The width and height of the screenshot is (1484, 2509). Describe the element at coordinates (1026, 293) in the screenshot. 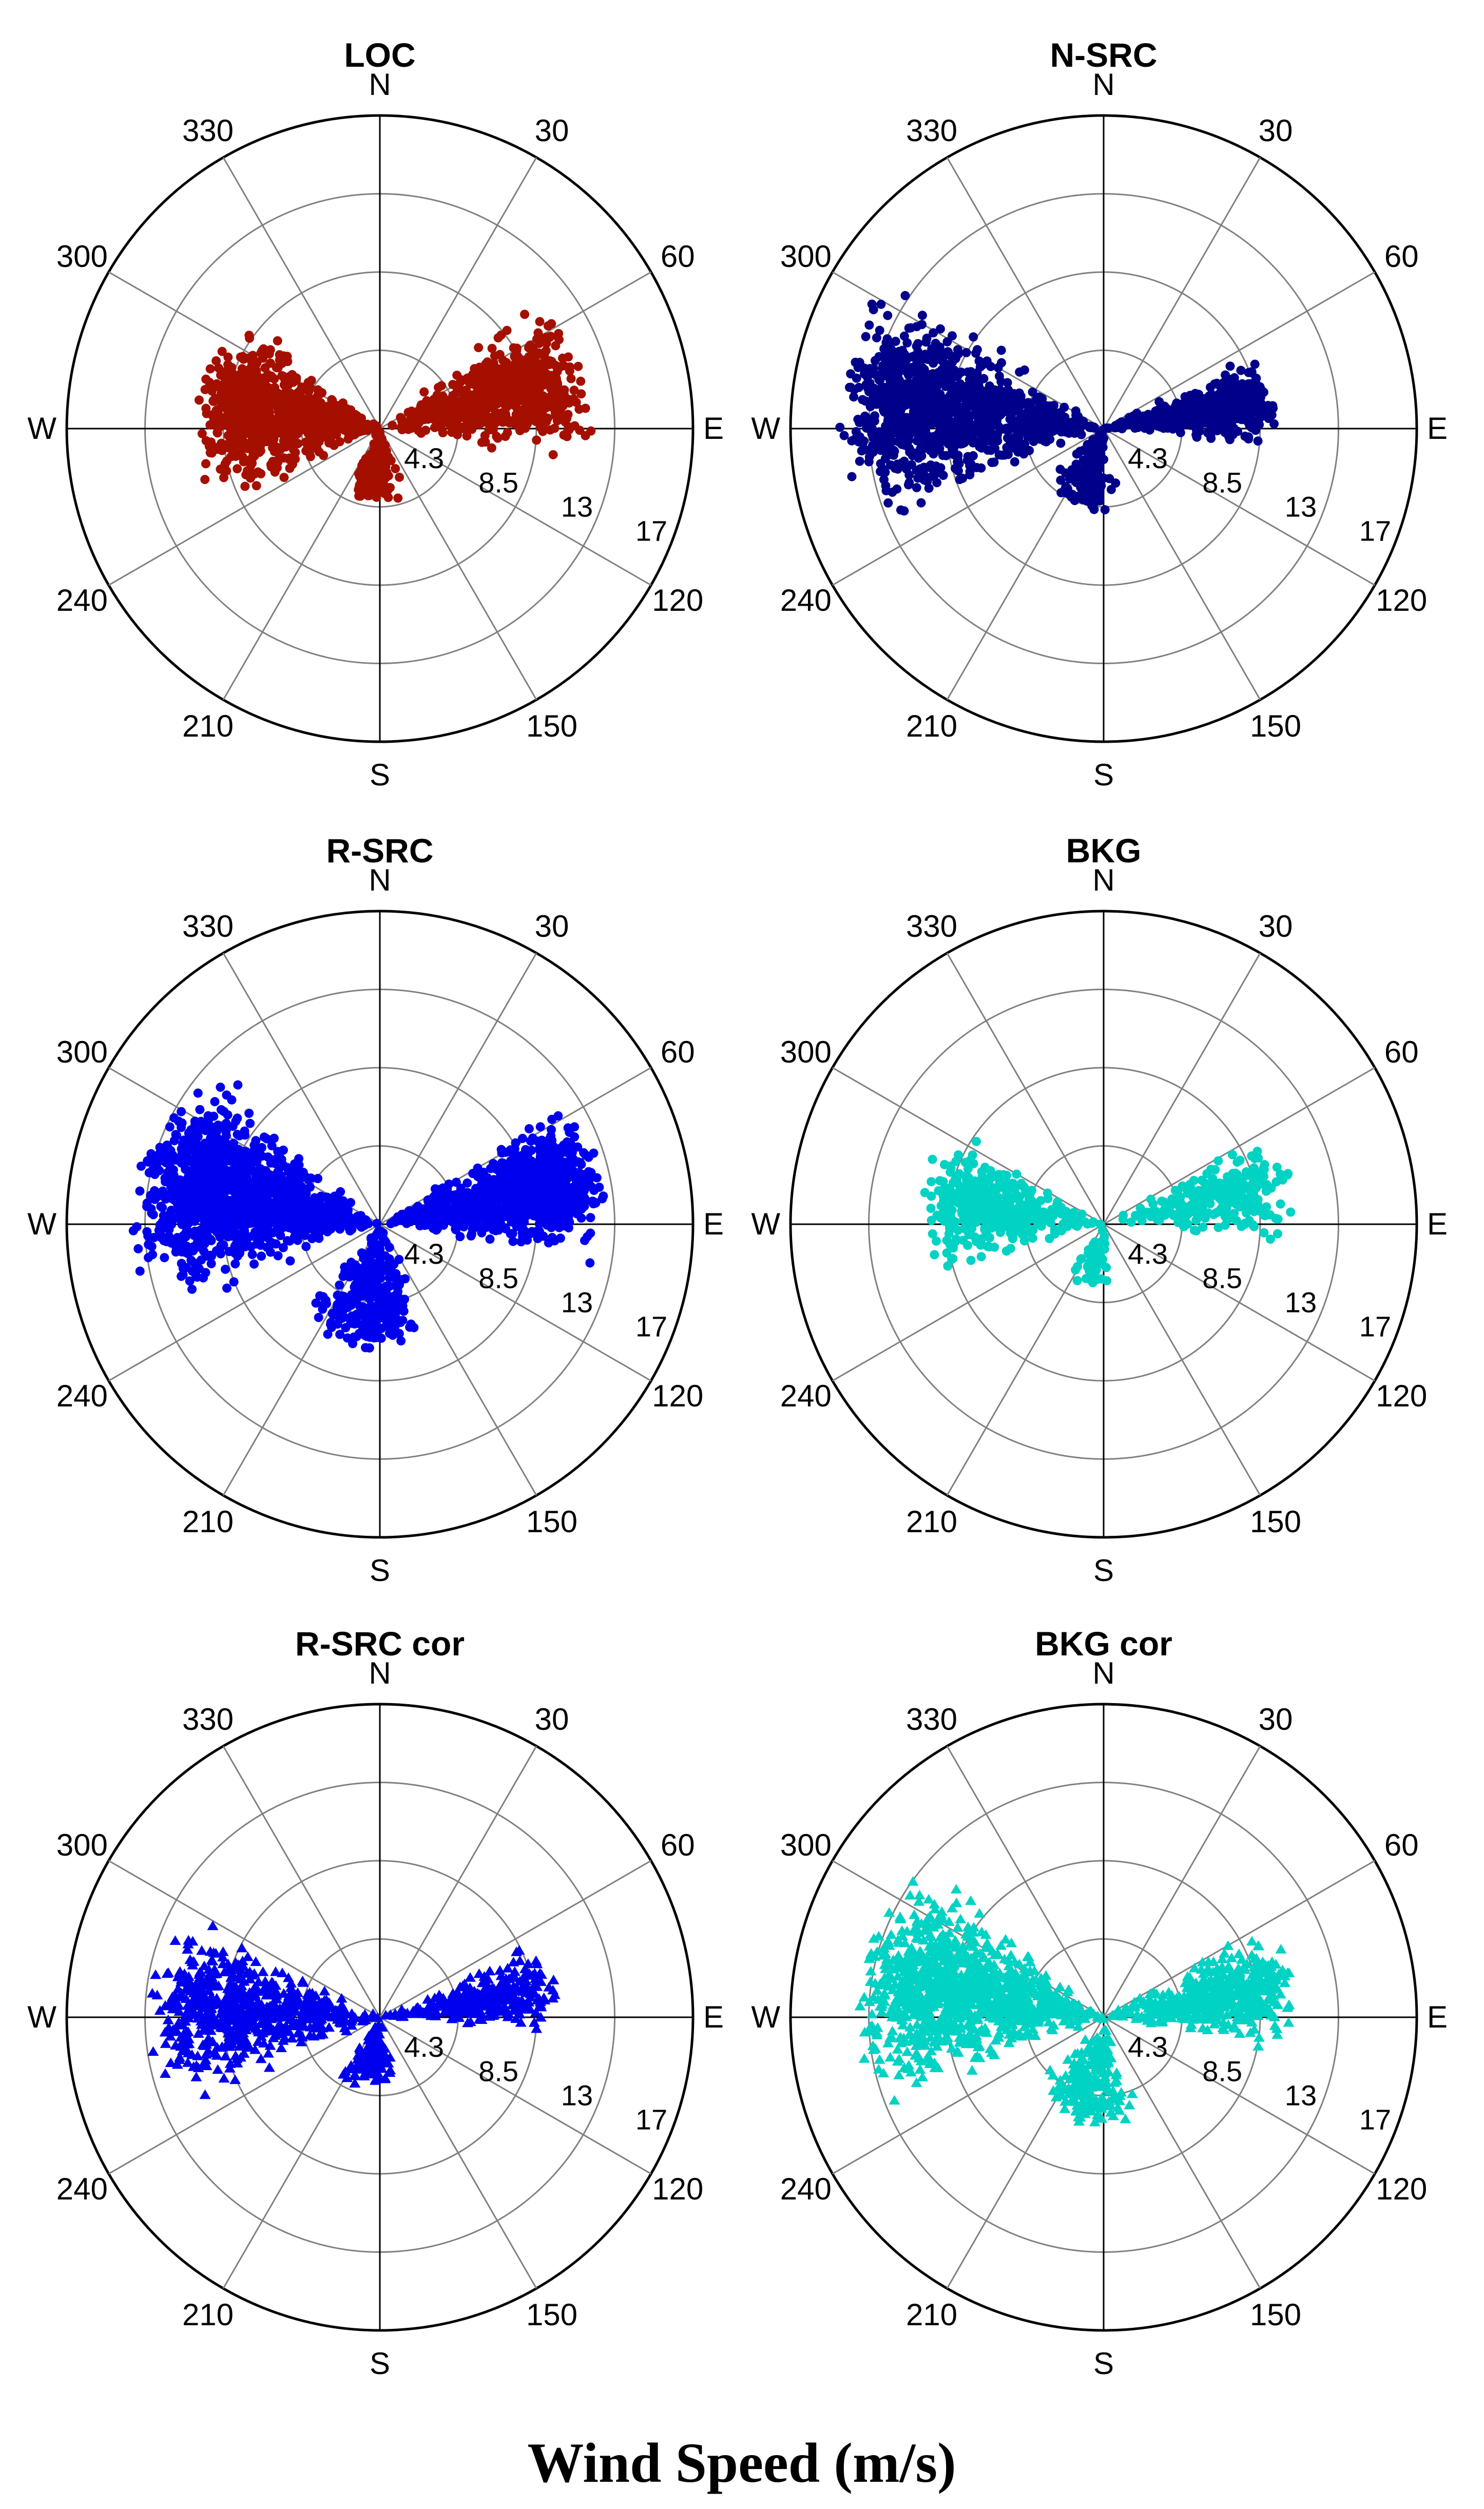

I see `spoke` at that location.